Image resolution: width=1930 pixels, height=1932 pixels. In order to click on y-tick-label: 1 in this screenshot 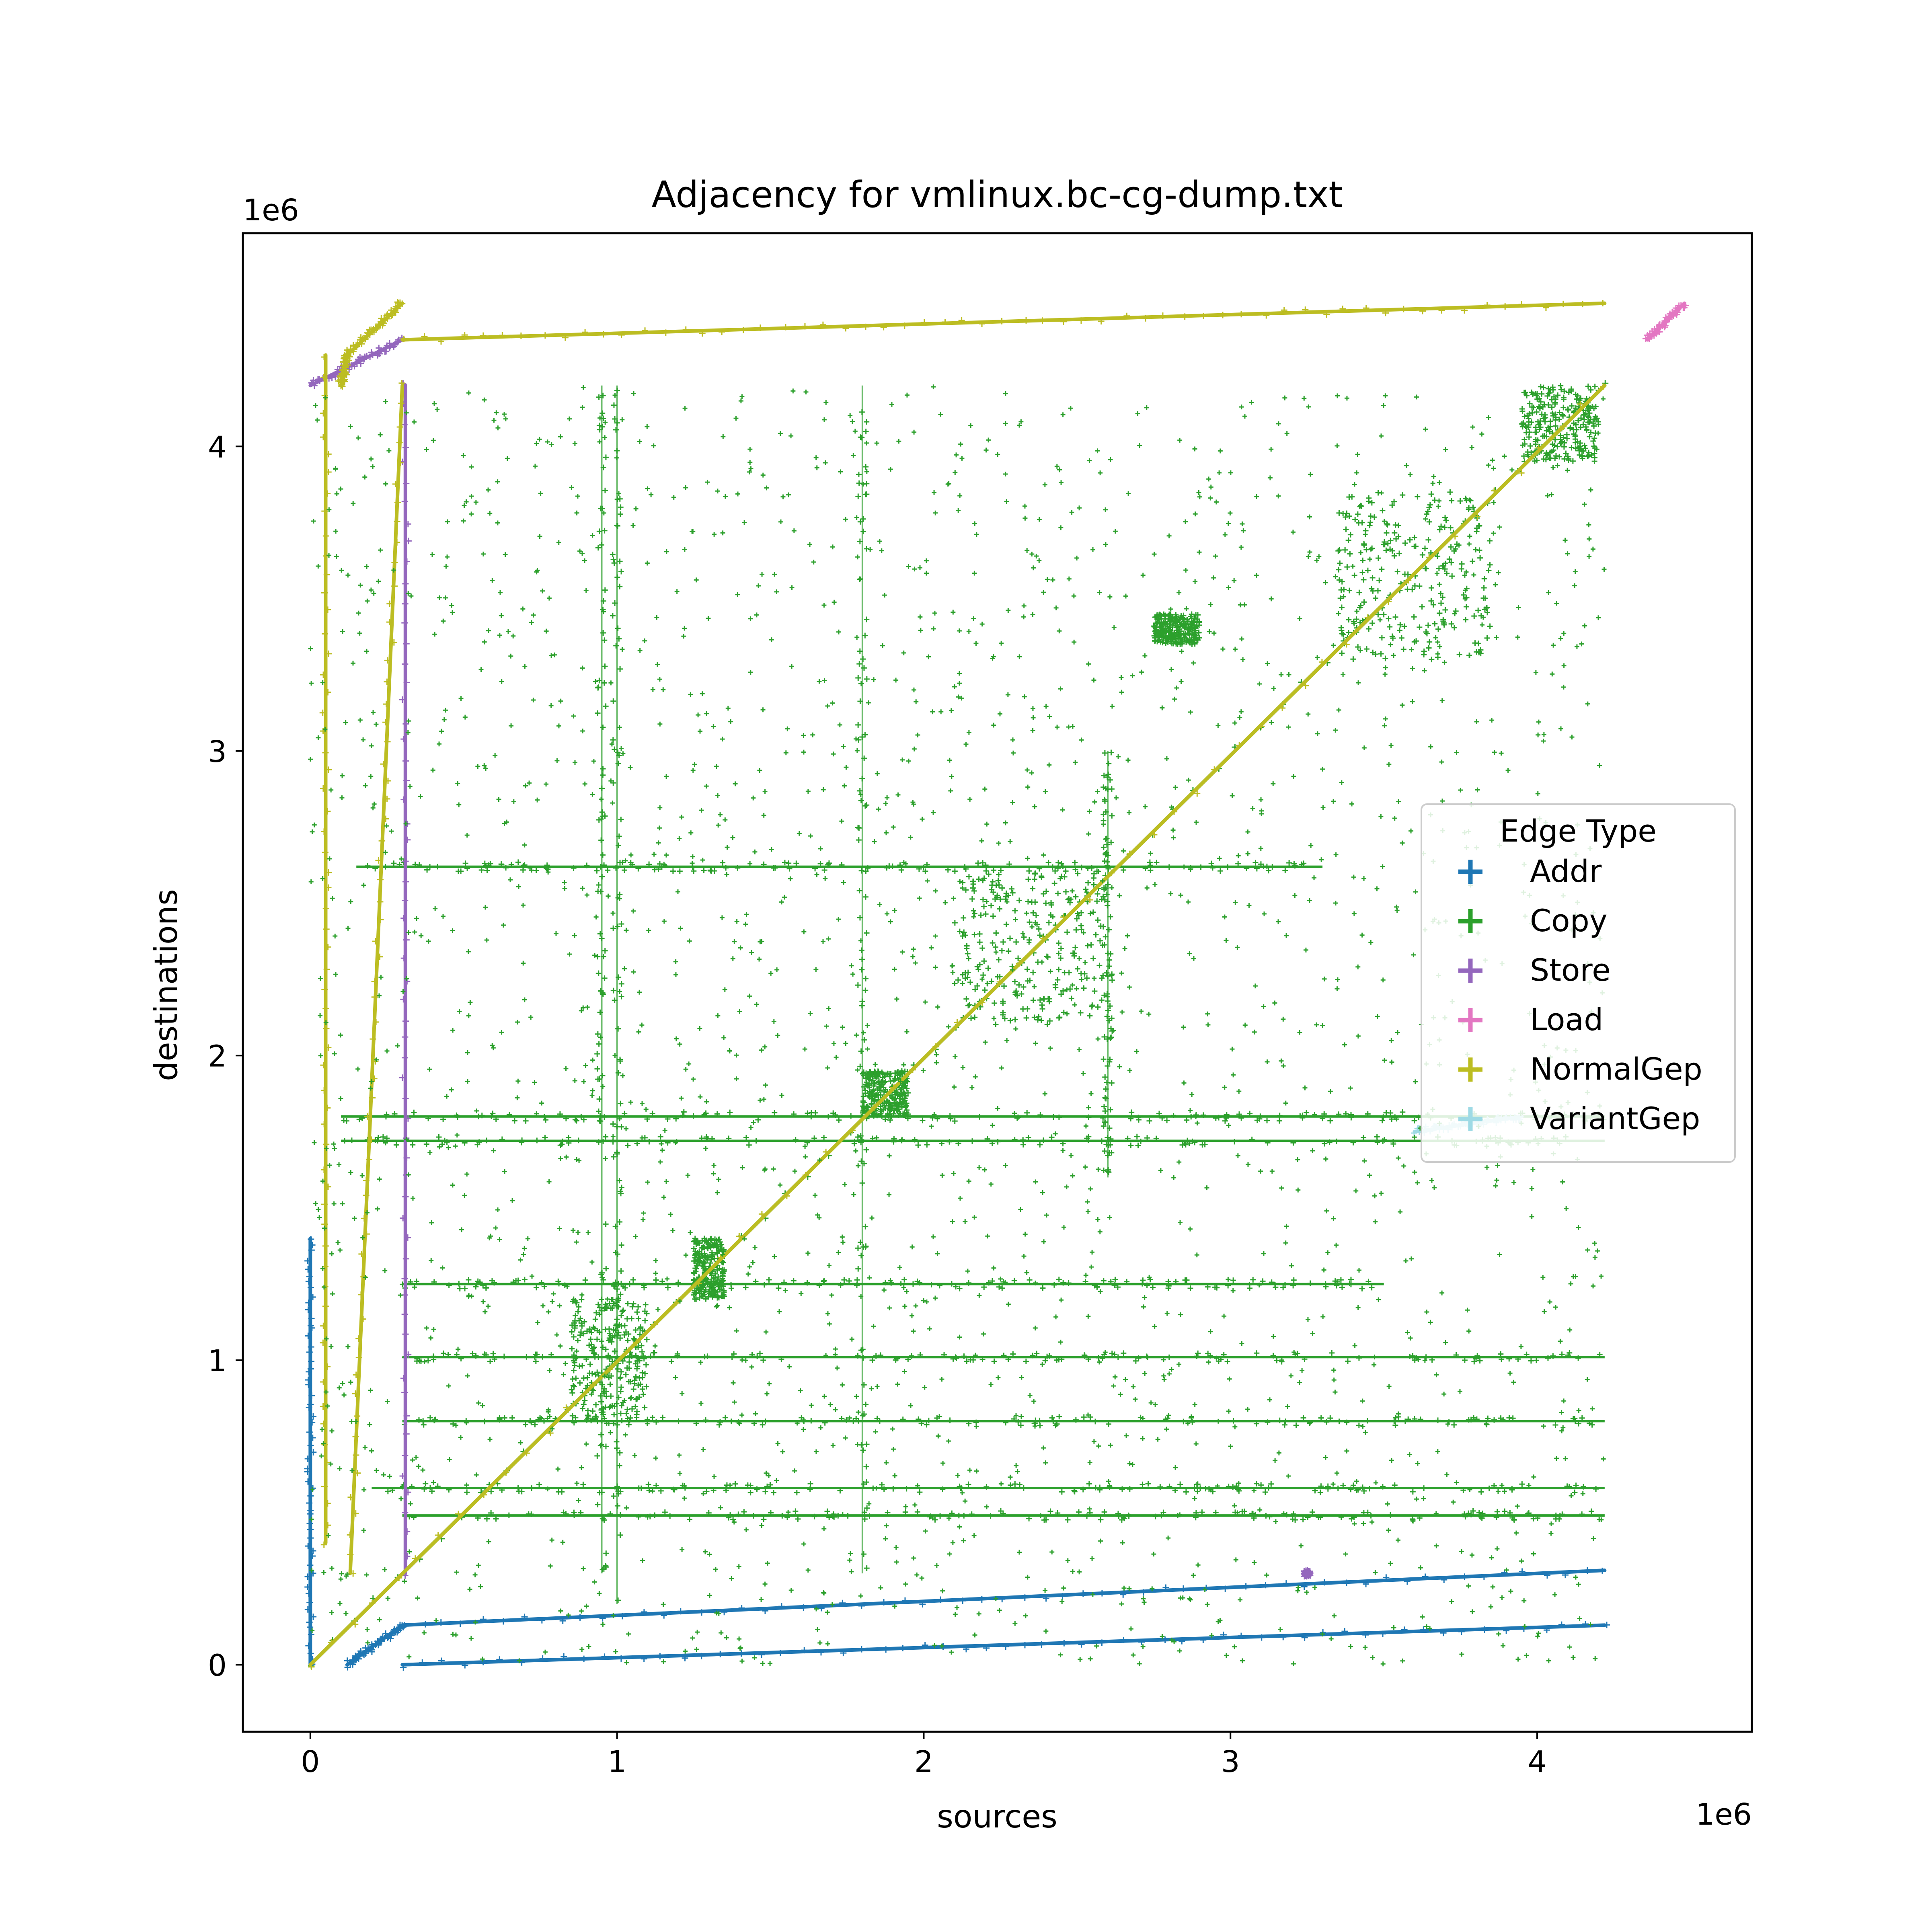, I will do `click(218, 1361)`.